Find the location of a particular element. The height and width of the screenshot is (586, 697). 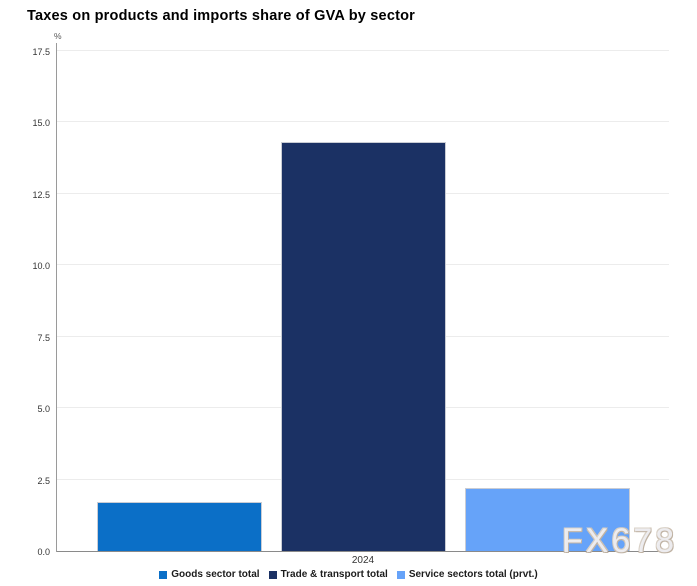

bar-service-sectors-total-prvt is located at coordinates (547, 519).